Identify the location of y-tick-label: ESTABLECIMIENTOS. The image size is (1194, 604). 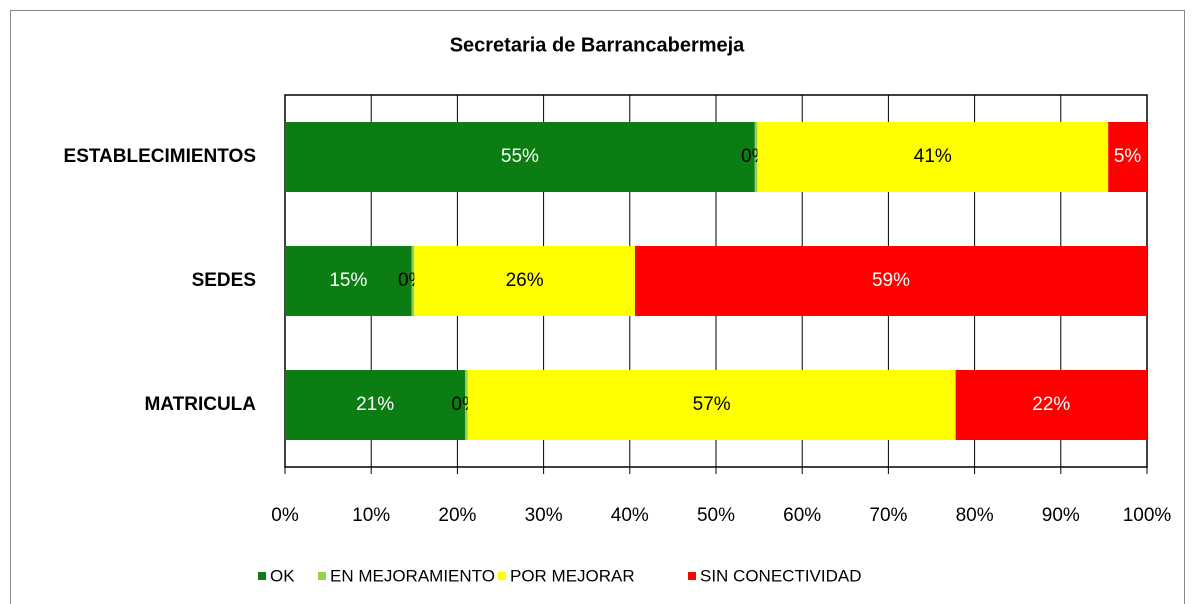
(160, 156).